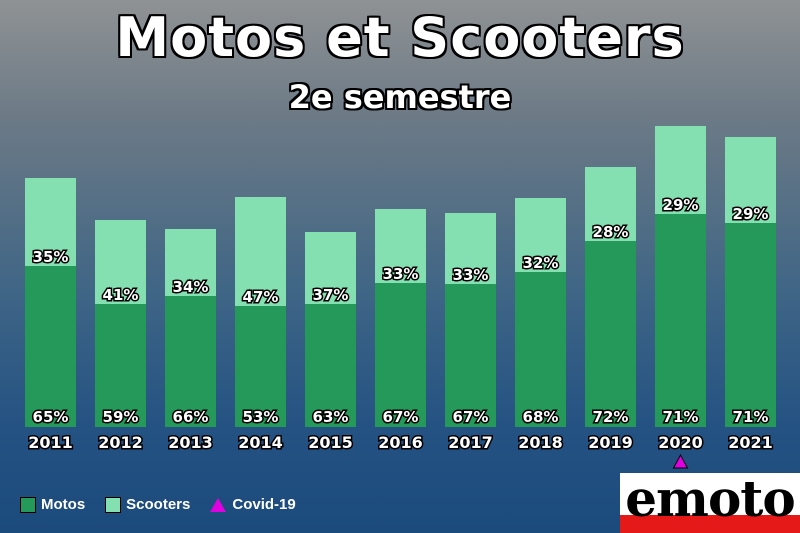 The image size is (800, 533). Describe the element at coordinates (400, 37) in the screenshot. I see `chart-title: Motos et Scooters` at that location.